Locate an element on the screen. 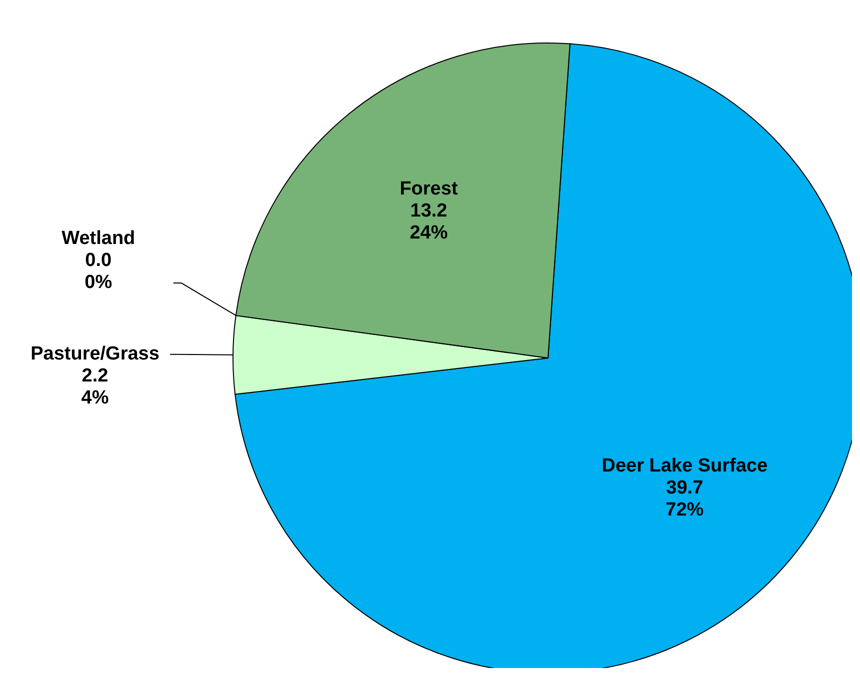 The height and width of the screenshot is (676, 860). data-label: 39.7 72% is located at coordinates (685, 499).